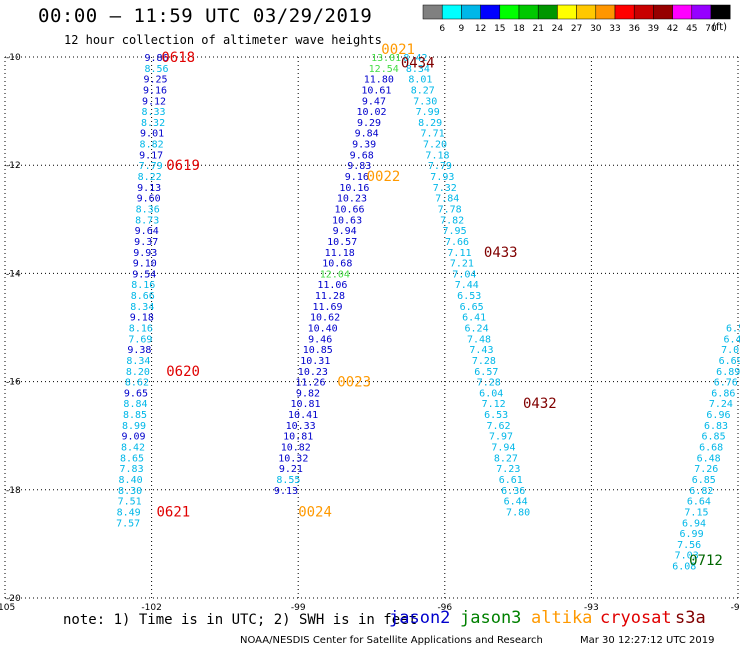  What do you see at coordinates (155, 80) in the screenshot?
I see `data-point-label: 9.25` at bounding box center [155, 80].